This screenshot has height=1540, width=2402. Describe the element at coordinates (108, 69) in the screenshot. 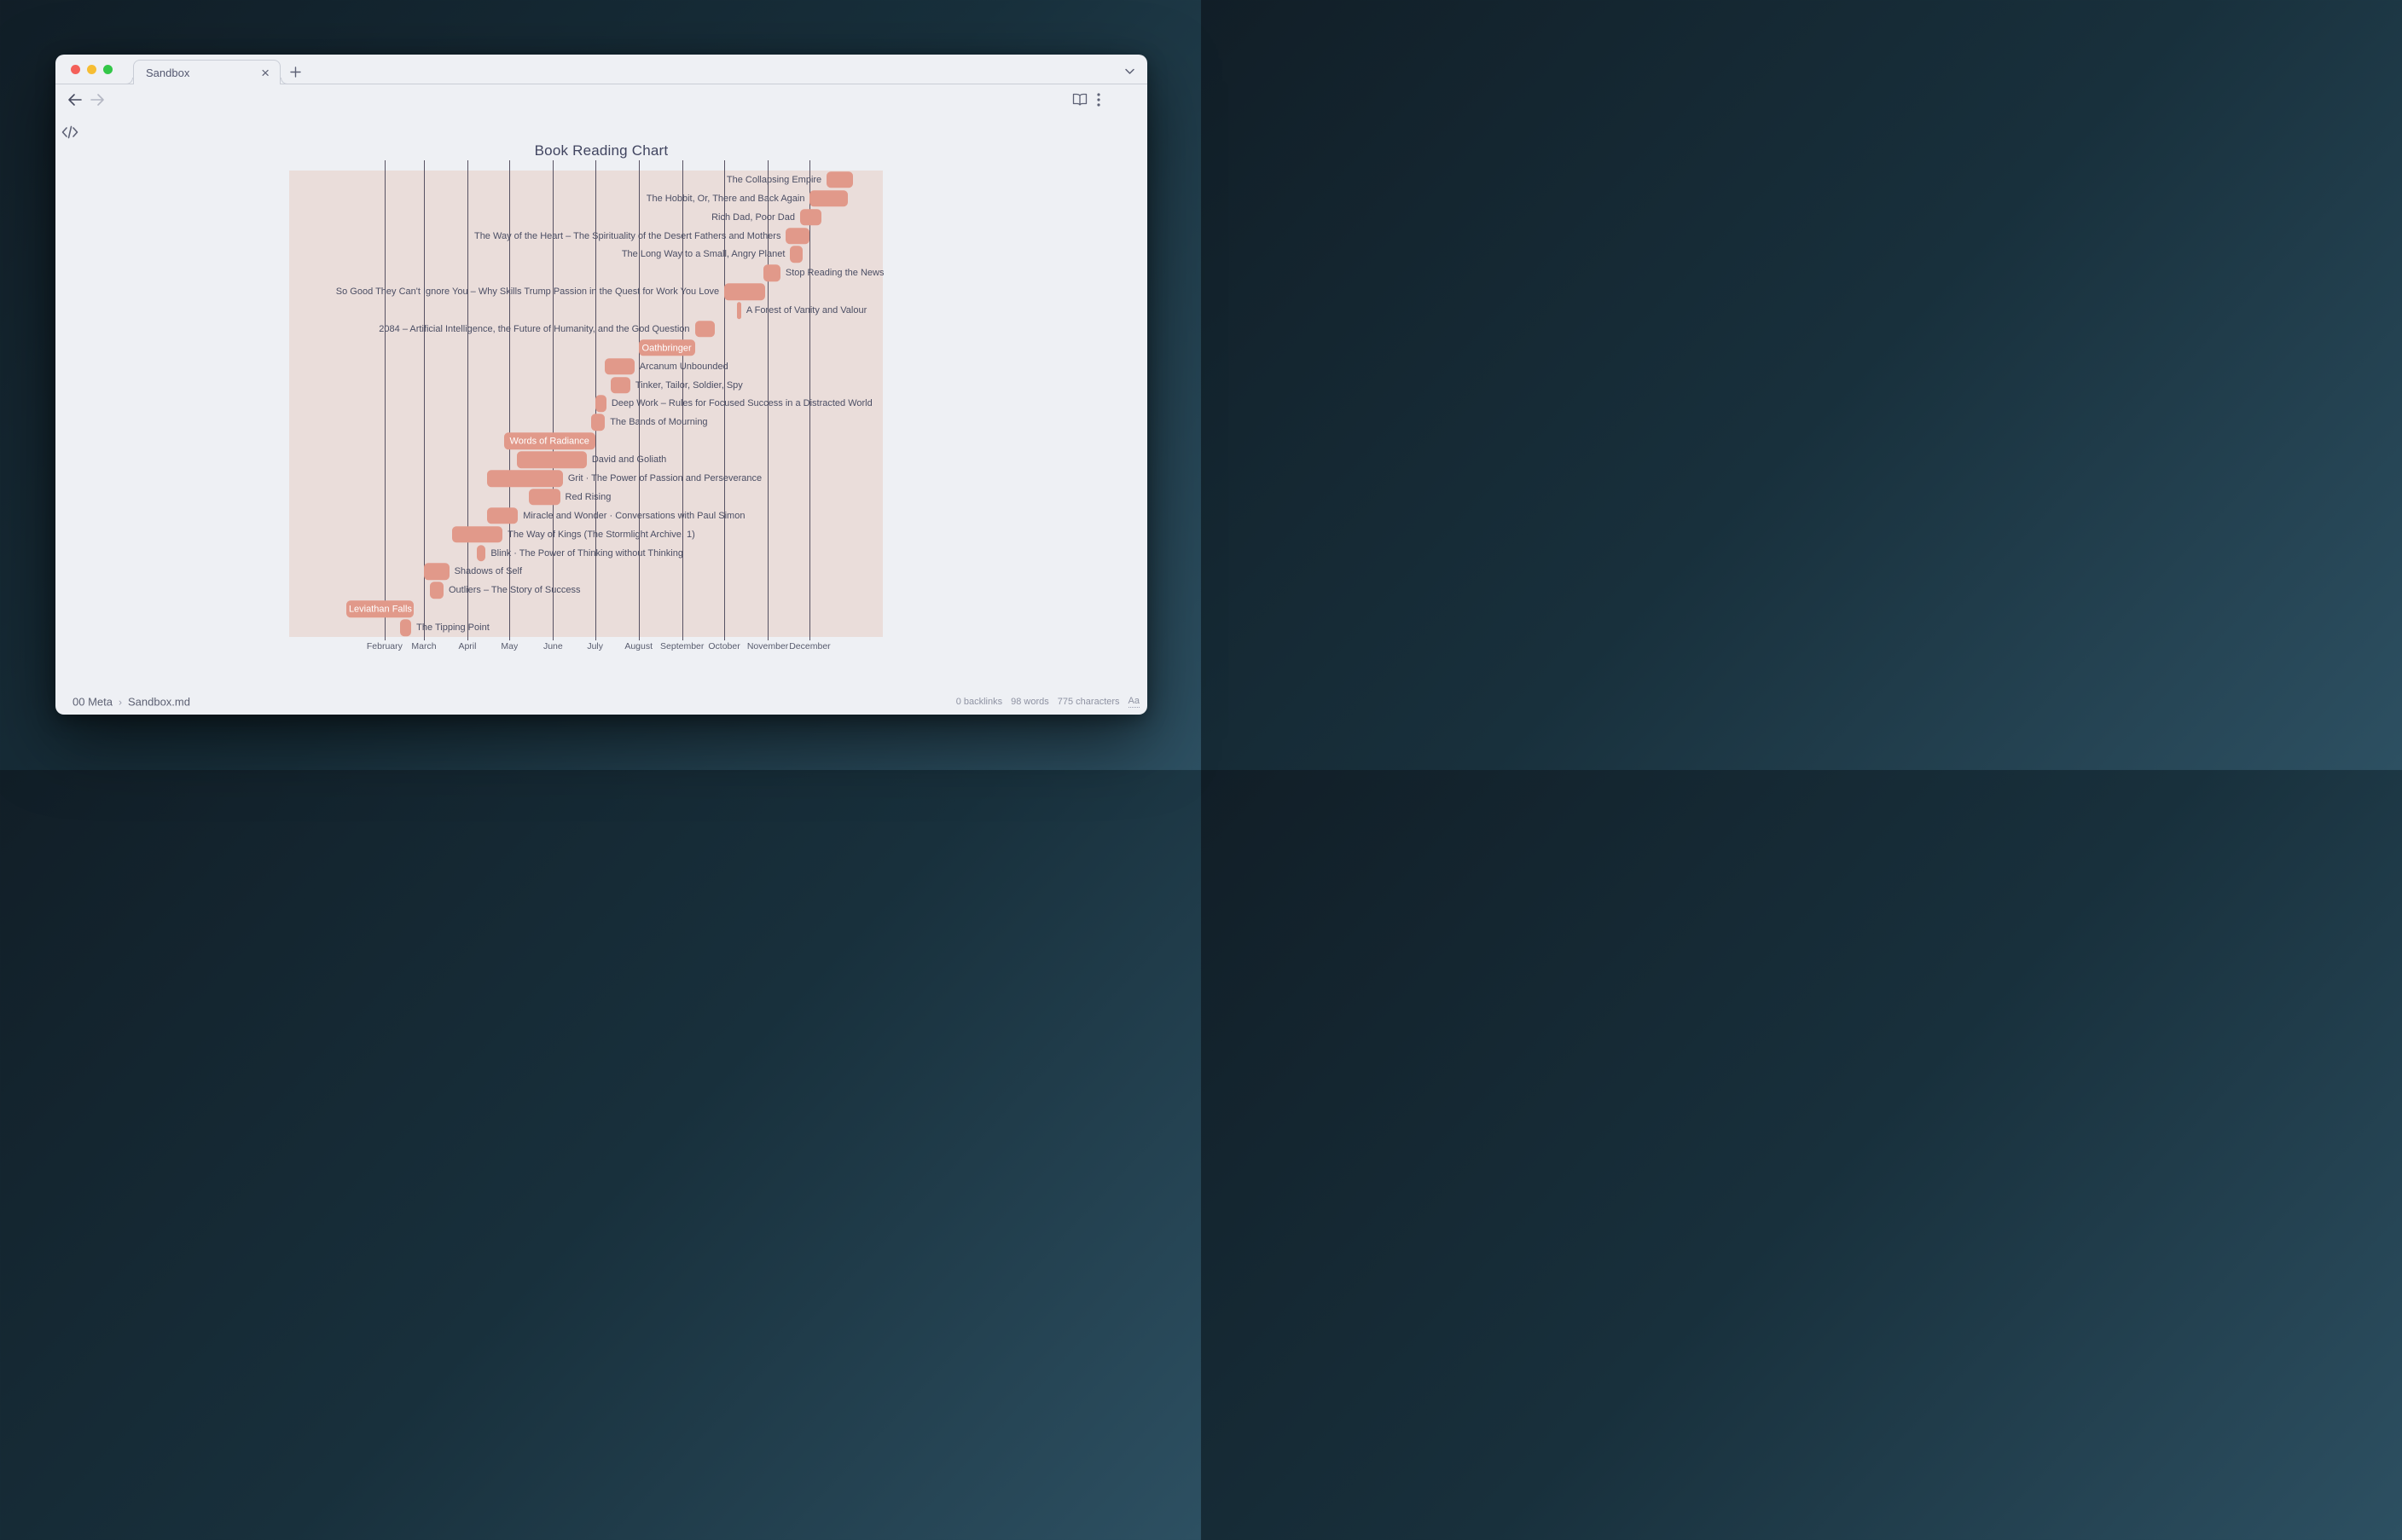

I see `zoom-window-button` at that location.